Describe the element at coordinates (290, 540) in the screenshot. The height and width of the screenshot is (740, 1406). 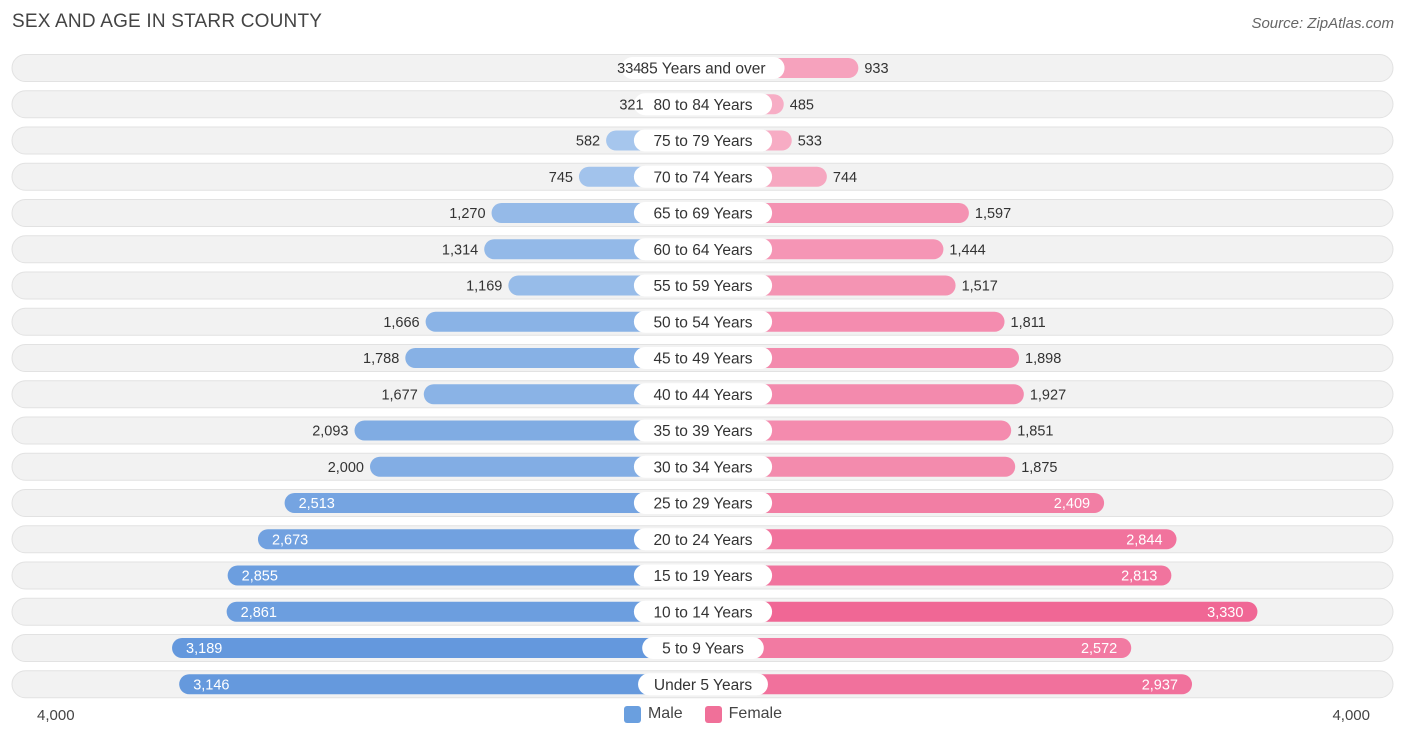
I see `male-value-label: 2,673` at that location.